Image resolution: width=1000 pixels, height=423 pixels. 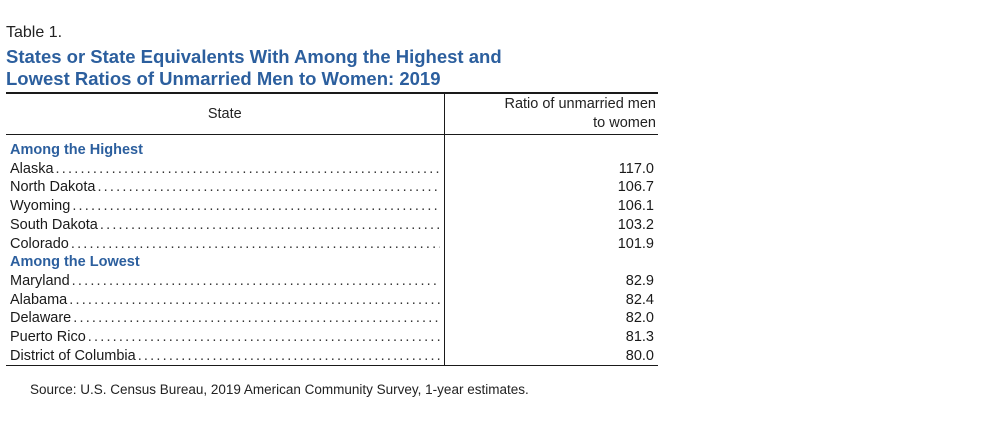 I want to click on group-label: Among the Highest, so click(x=225, y=147).